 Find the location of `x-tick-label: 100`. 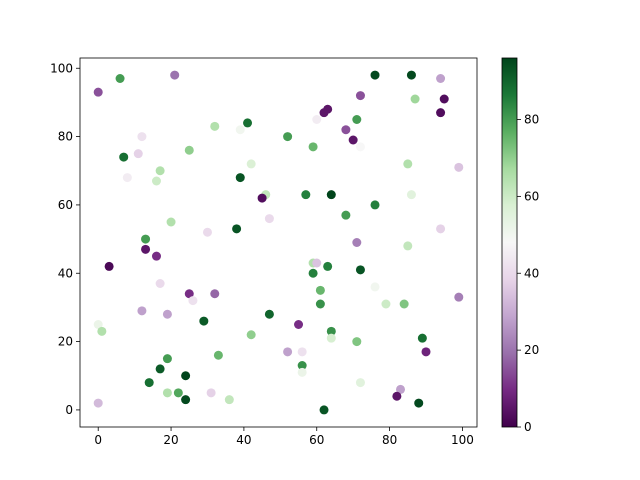

x-tick-label: 100 is located at coordinates (462, 440).